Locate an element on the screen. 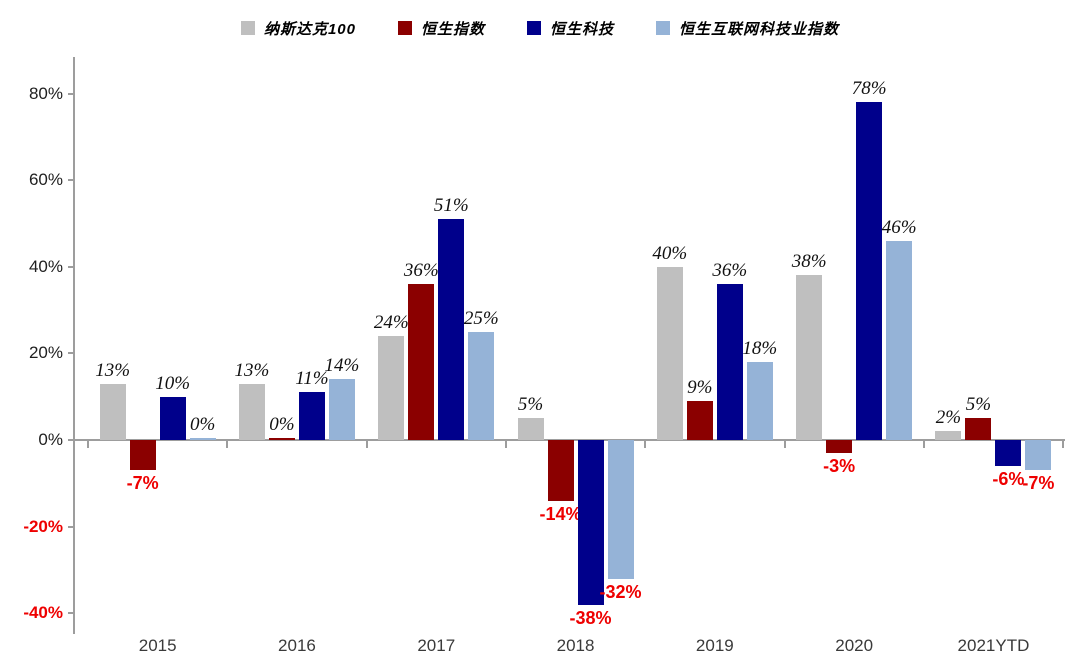  y-axis is located at coordinates (74, 345).